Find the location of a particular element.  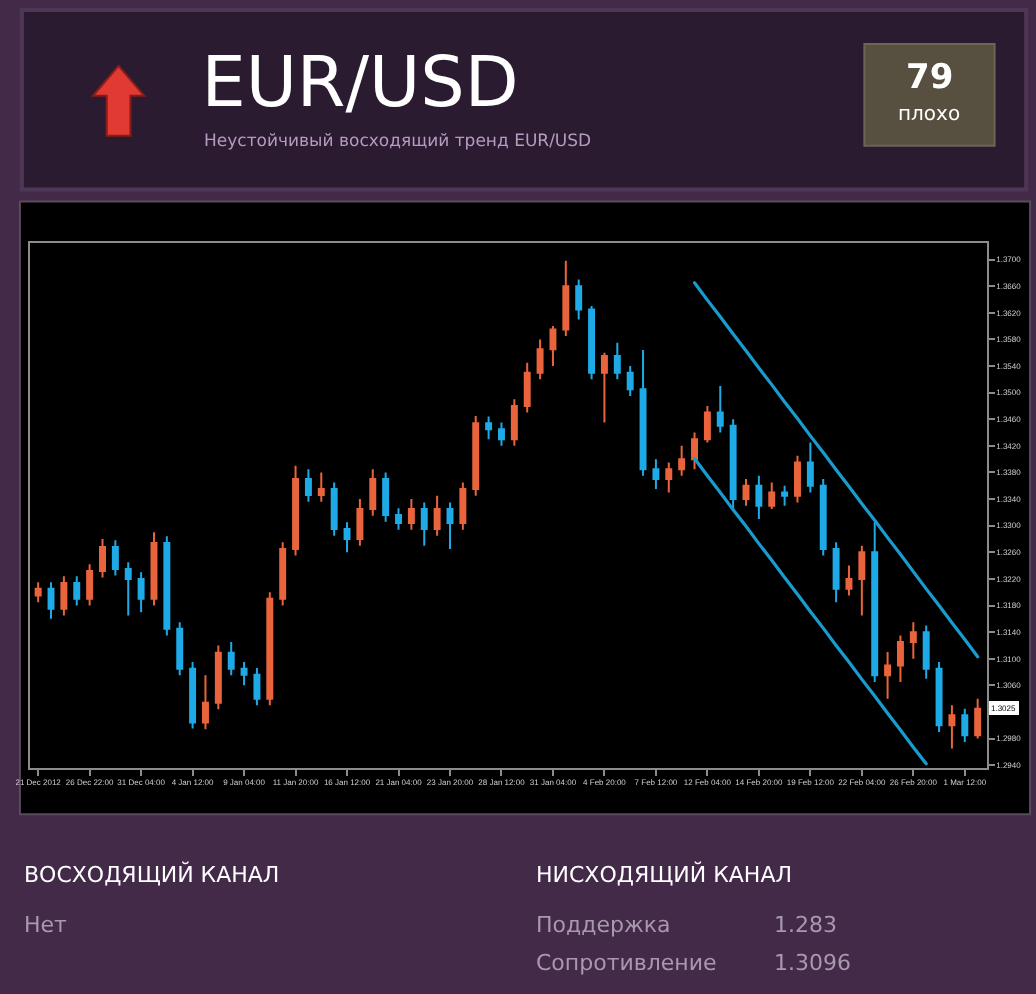

text: 1.283 is located at coordinates (805, 925).